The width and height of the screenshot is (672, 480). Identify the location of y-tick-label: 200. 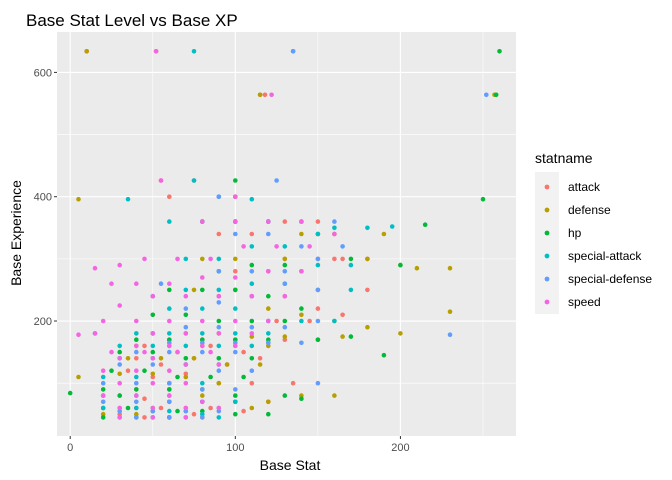
(43, 322).